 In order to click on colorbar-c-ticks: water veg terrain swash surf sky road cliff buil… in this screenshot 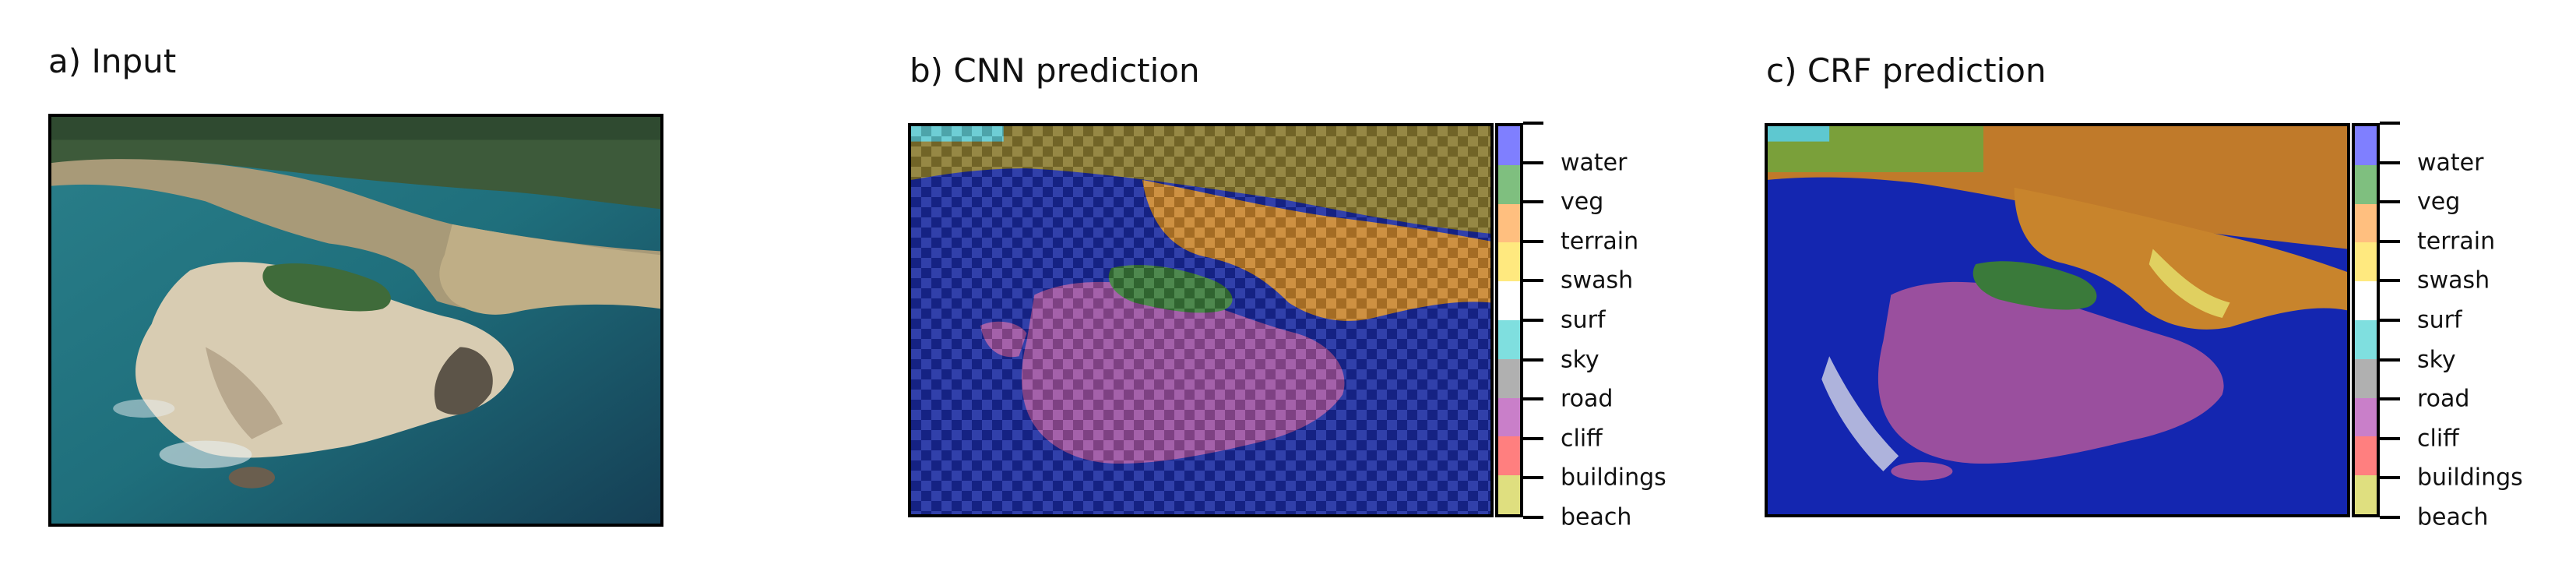, I will do `click(2458, 326)`.